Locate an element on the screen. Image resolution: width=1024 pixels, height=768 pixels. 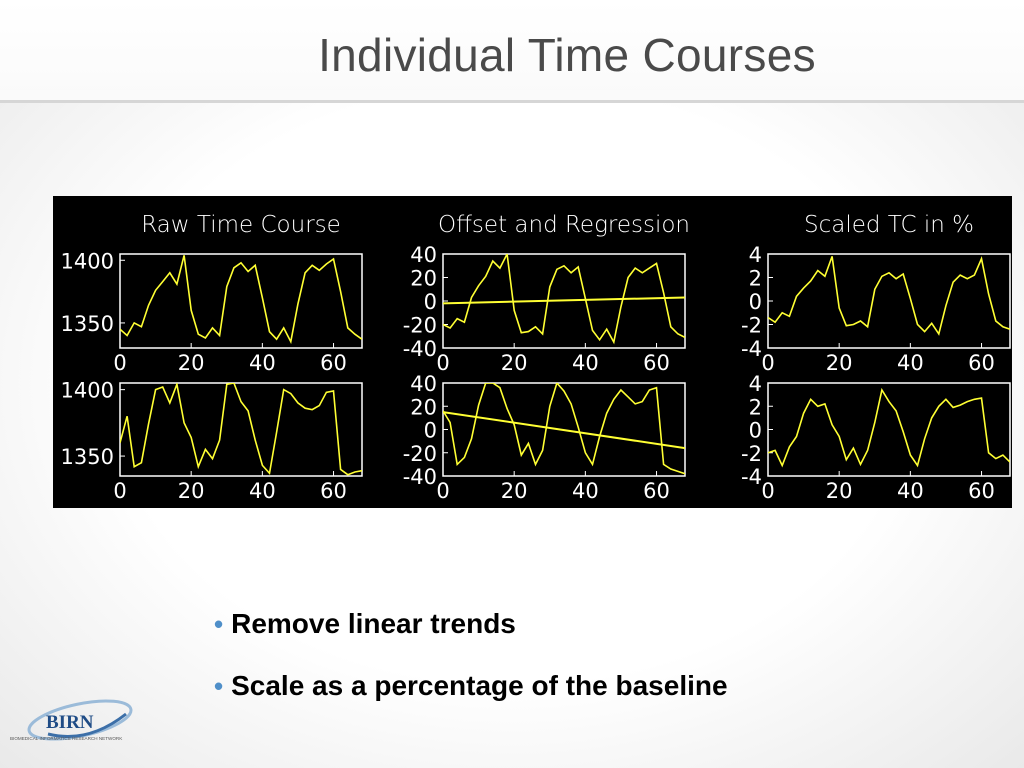
bullet-item: • Remove linear trends is located at coordinates (471, 635).